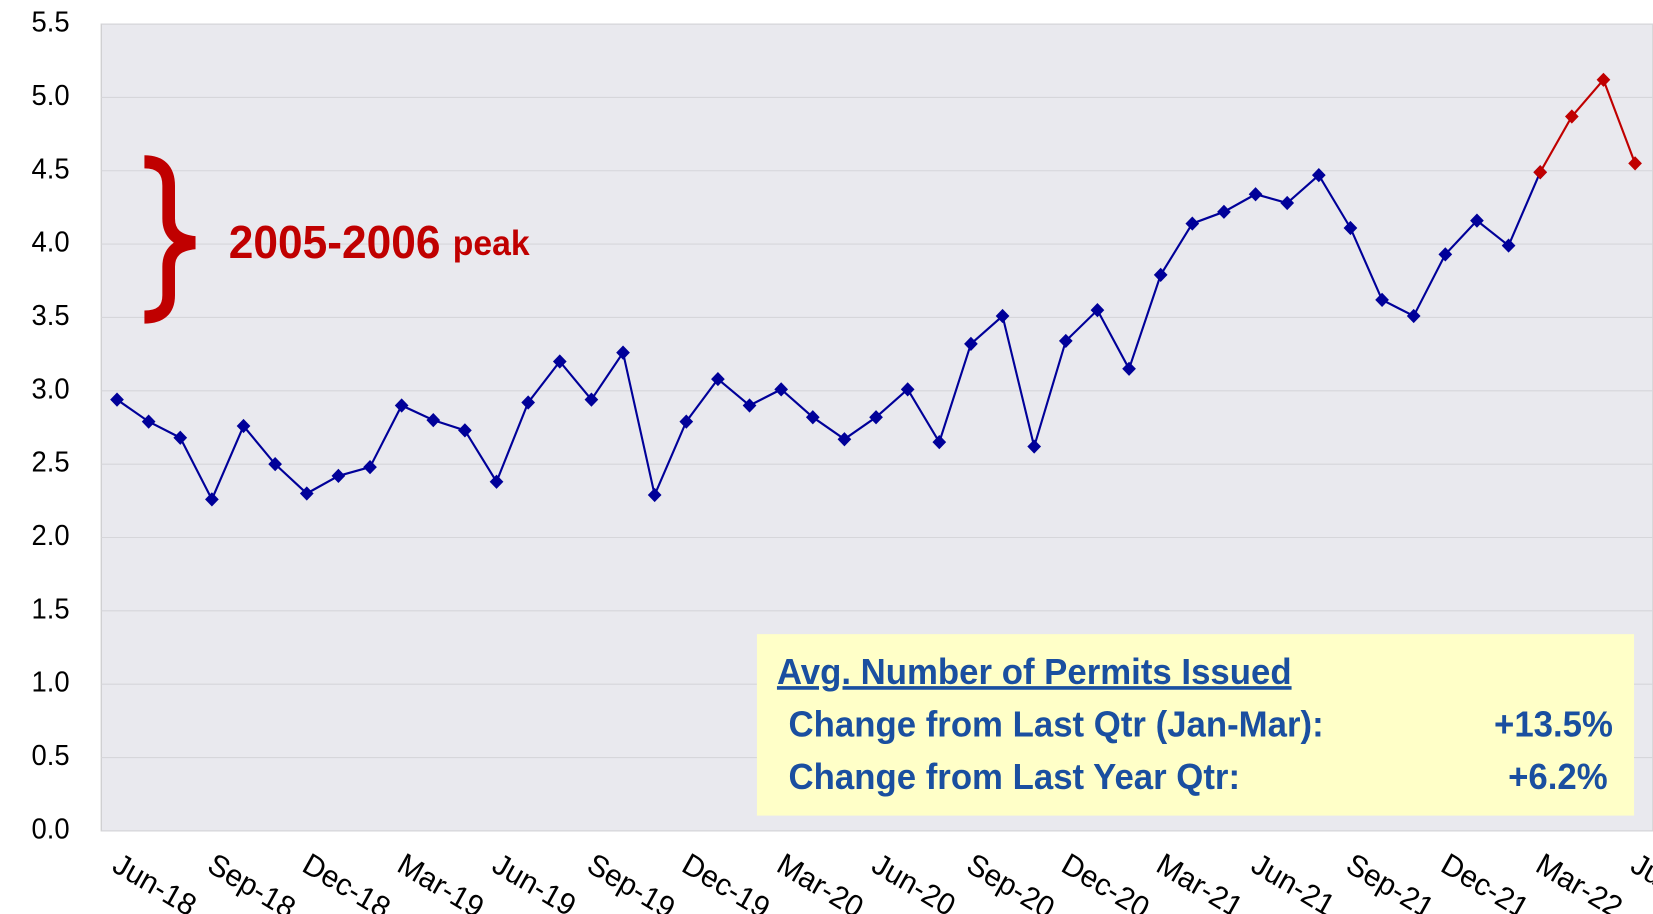  Describe the element at coordinates (50, 829) in the screenshot. I see `y-tick-label: 0.0` at that location.